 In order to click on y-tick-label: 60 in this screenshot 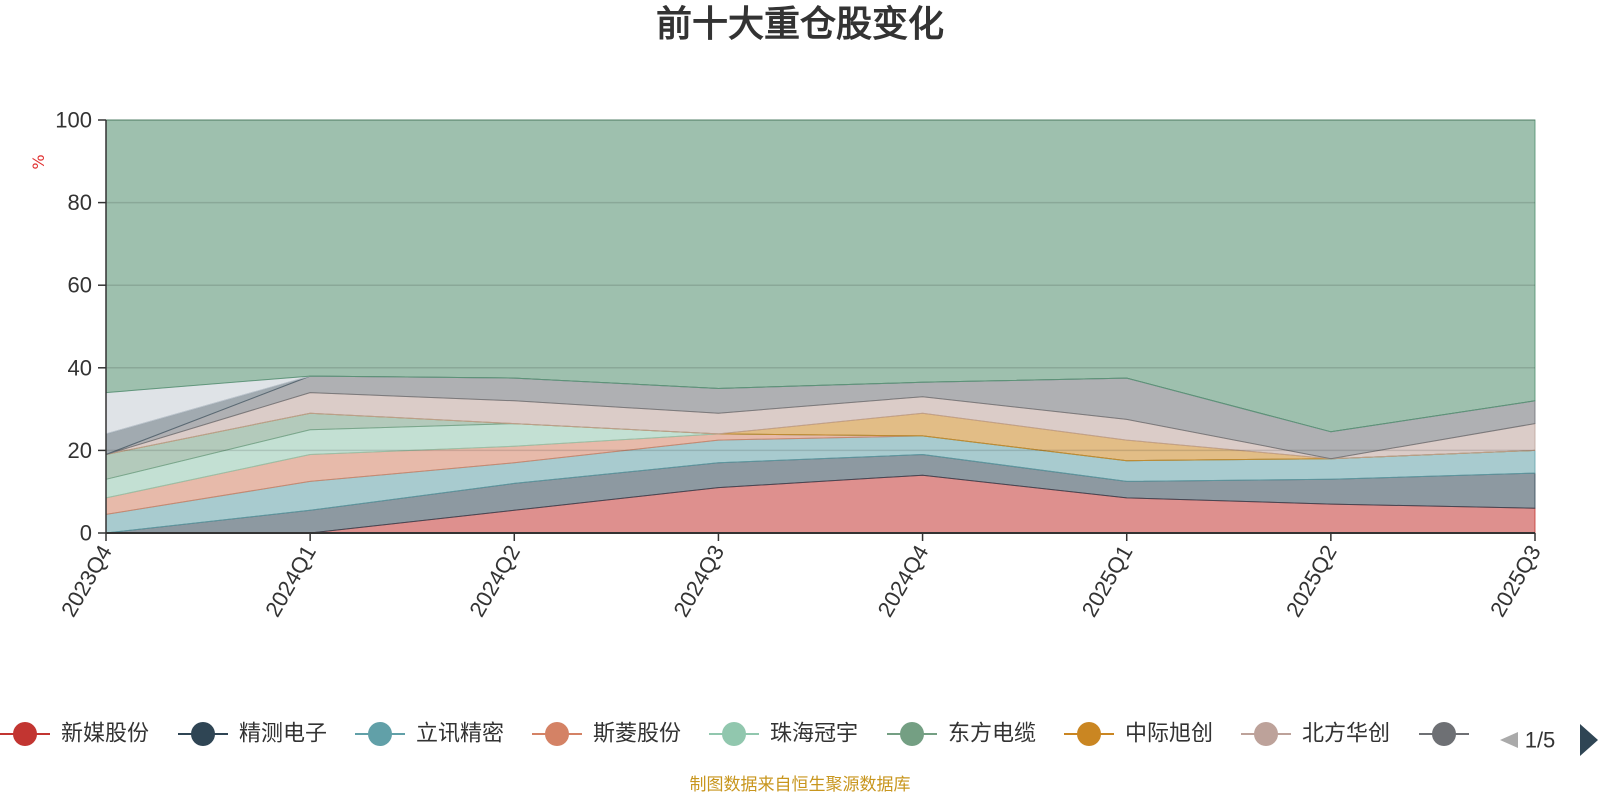, I will do `click(80, 285)`.